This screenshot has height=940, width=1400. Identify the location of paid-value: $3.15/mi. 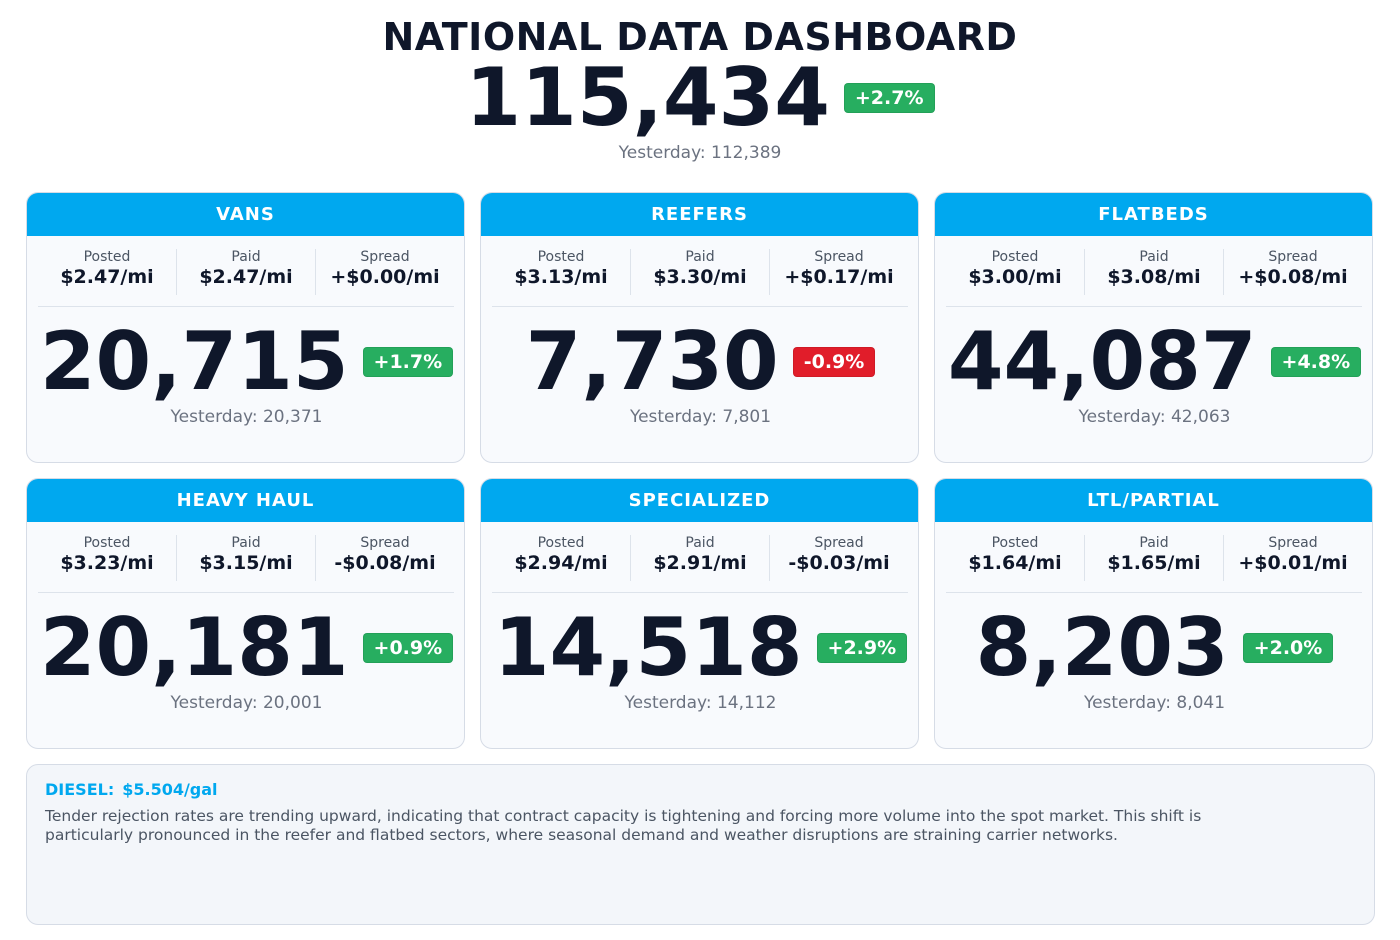
(246, 563).